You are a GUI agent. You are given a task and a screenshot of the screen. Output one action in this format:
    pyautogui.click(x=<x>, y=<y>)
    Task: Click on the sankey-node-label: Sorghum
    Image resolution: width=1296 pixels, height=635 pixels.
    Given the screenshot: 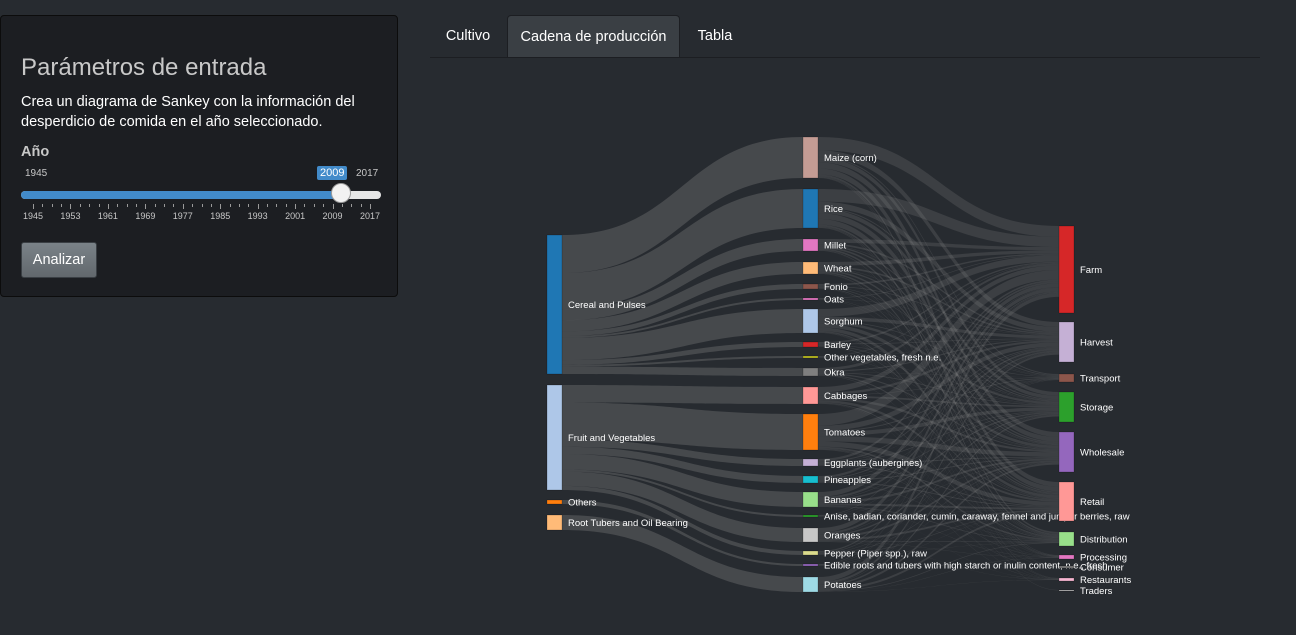 What is the action you would take?
    pyautogui.click(x=843, y=322)
    